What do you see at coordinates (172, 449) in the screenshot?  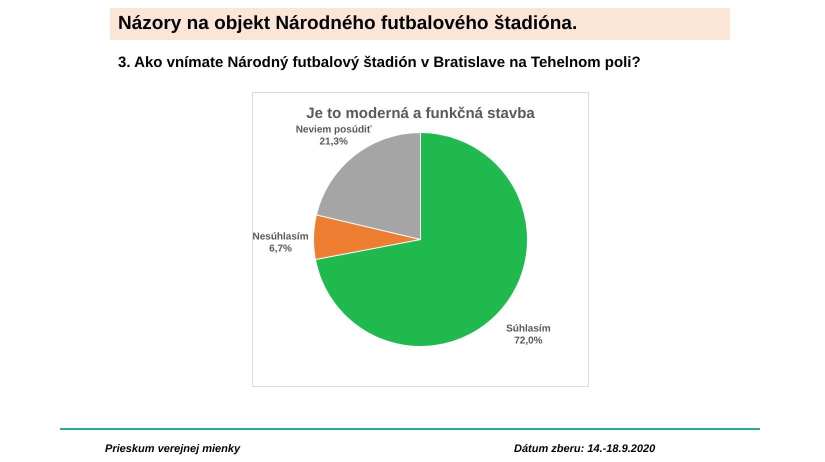 I see `text: Prieskum verejnej mienky` at bounding box center [172, 449].